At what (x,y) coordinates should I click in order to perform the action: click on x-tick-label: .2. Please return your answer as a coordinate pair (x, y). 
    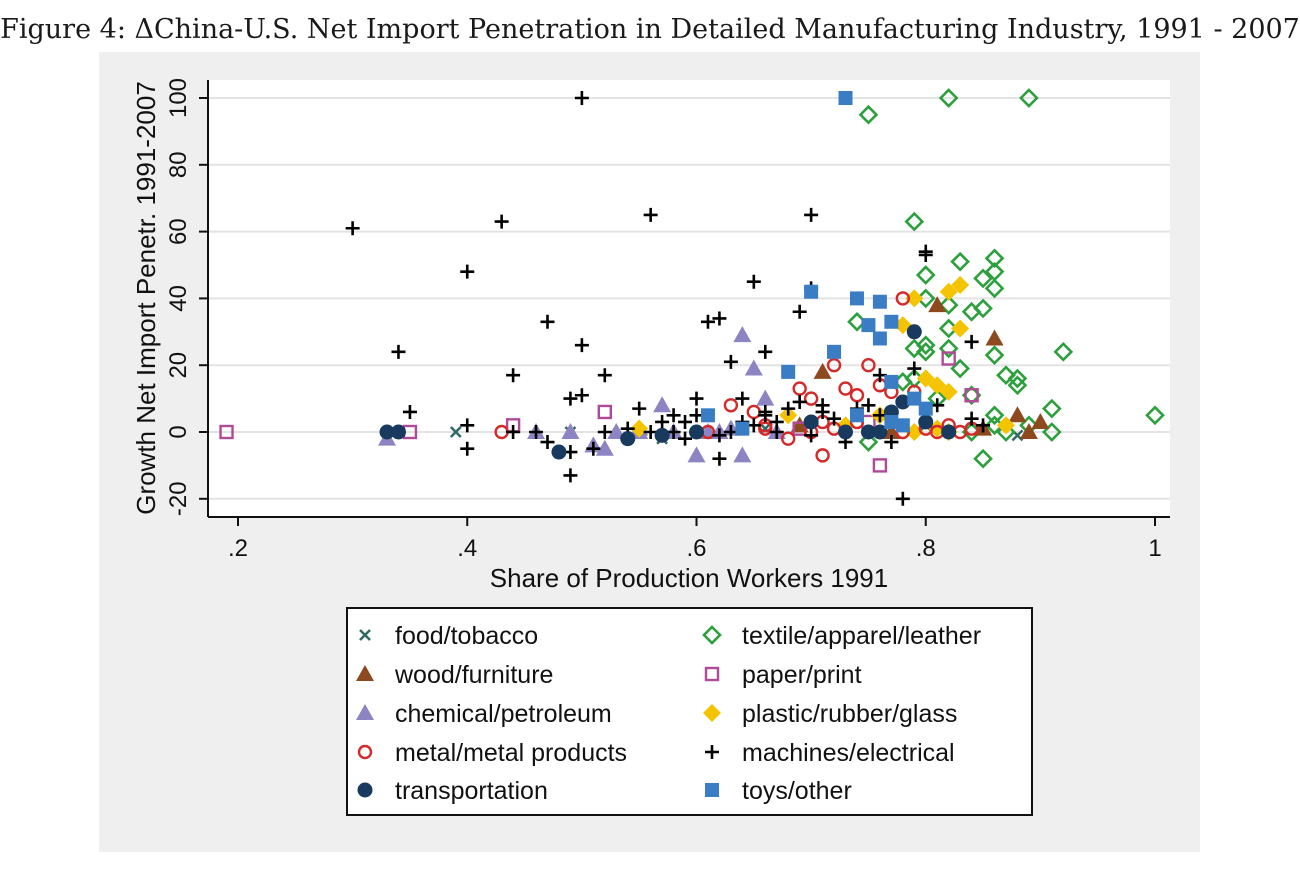
    Looking at the image, I should click on (238, 548).